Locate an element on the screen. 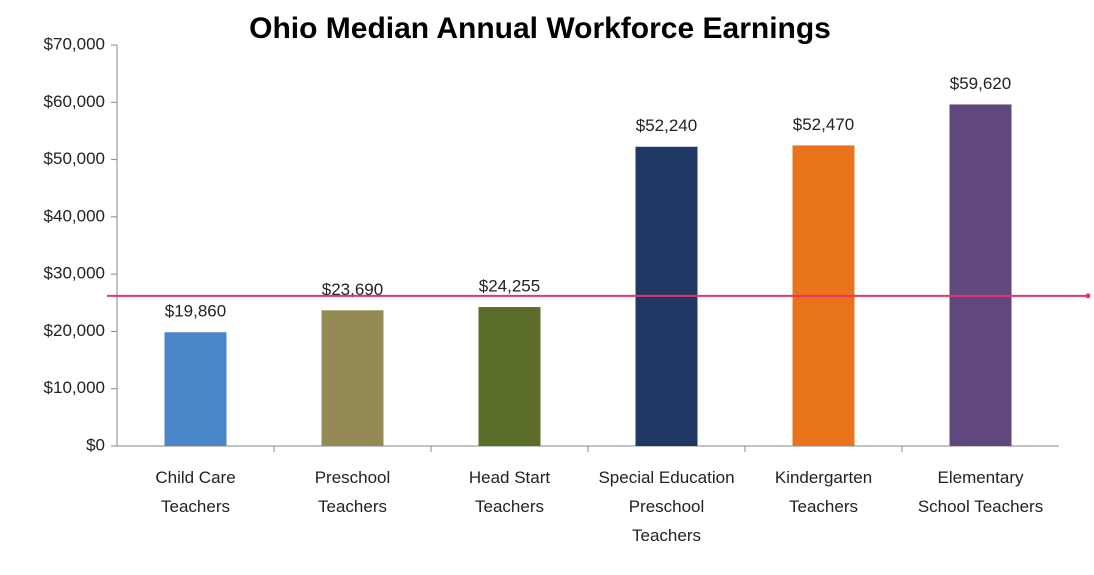 The width and height of the screenshot is (1094, 575). value-label: $24,255 is located at coordinates (509, 286).